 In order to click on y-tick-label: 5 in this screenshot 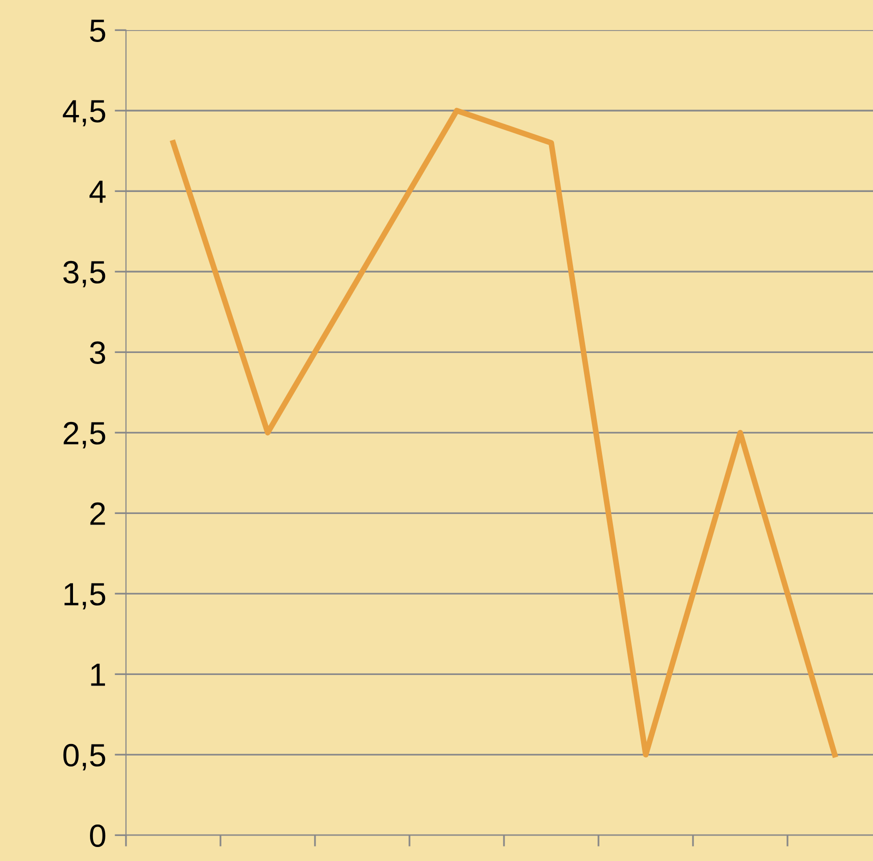, I will do `click(98, 31)`.